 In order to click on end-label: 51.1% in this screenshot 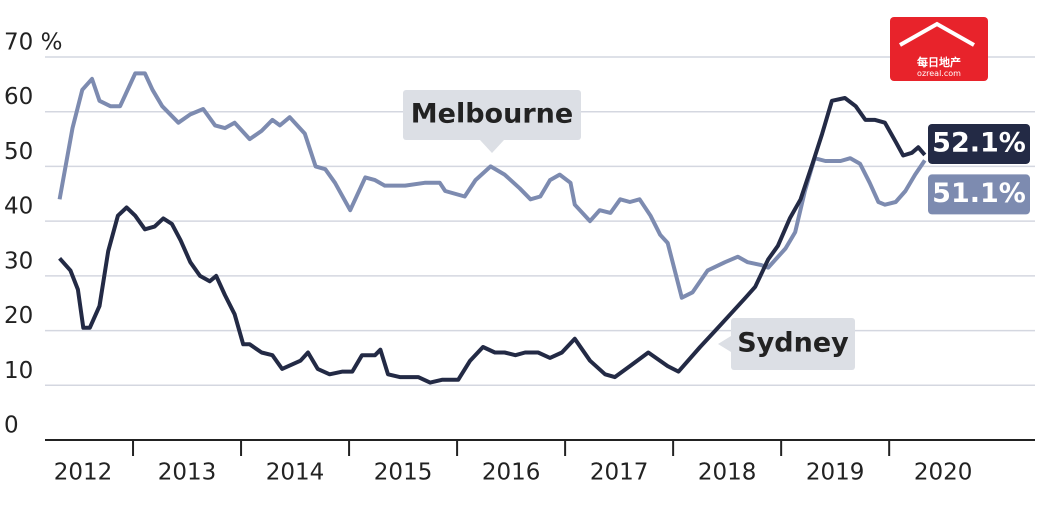, I will do `click(979, 194)`.